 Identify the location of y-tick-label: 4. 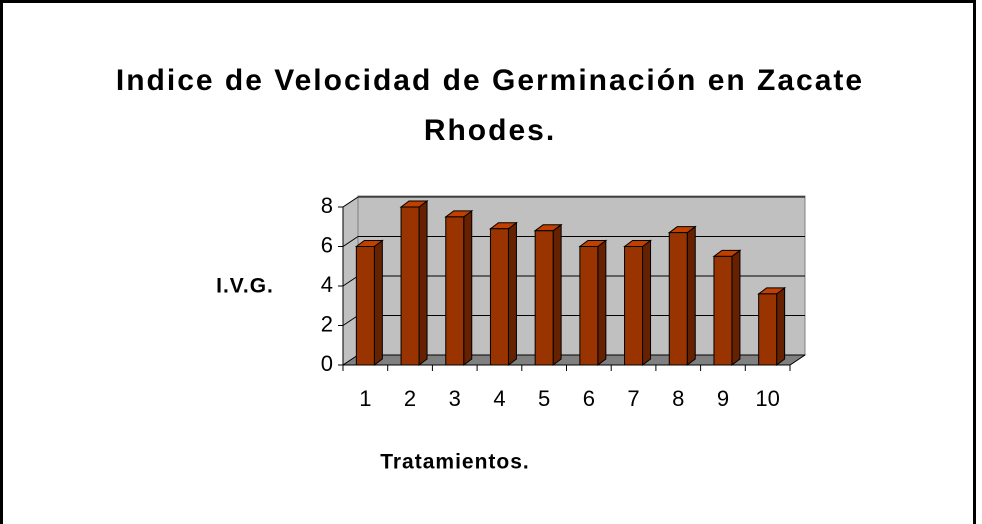
(327, 284).